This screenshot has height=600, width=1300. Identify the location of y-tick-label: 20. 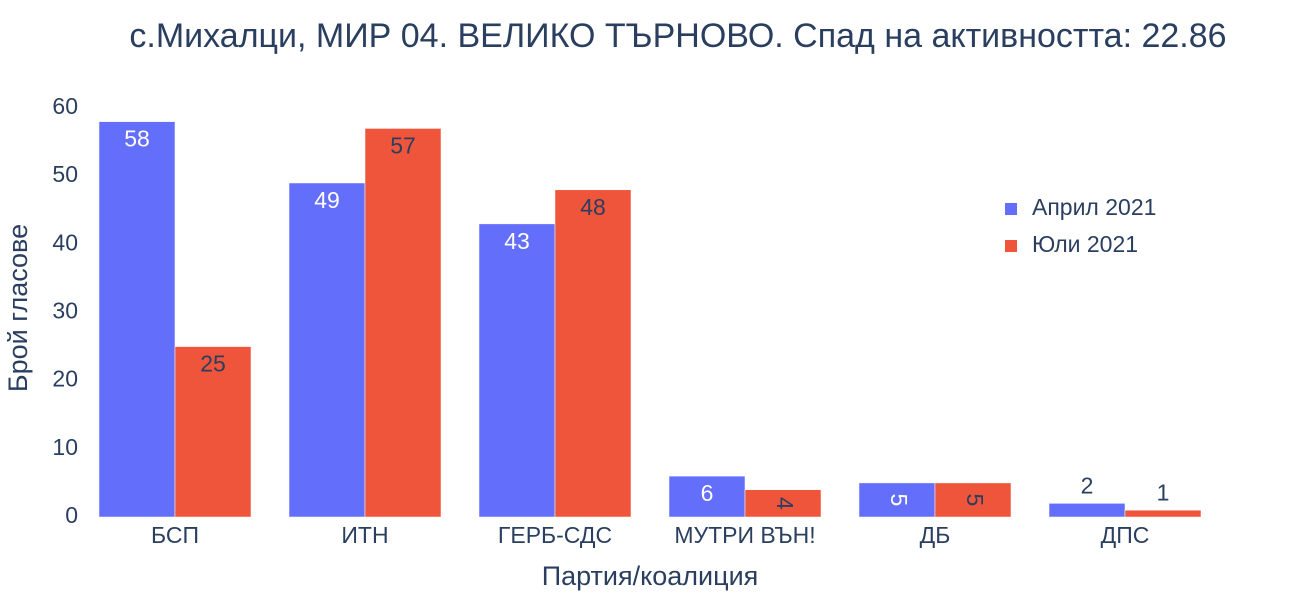
(65, 379).